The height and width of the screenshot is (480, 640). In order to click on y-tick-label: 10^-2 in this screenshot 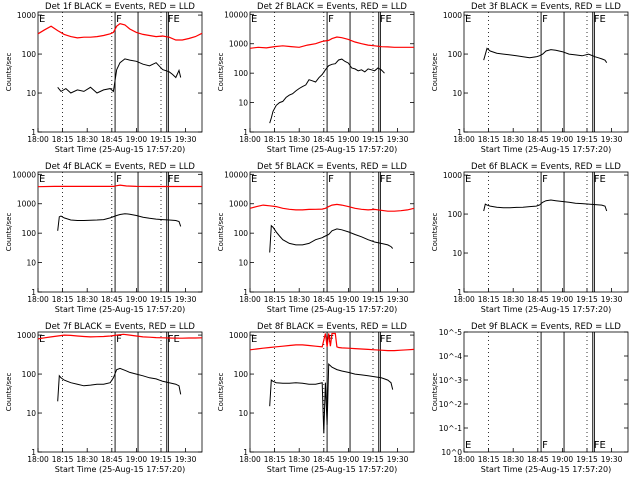, I will do `click(451, 404)`.